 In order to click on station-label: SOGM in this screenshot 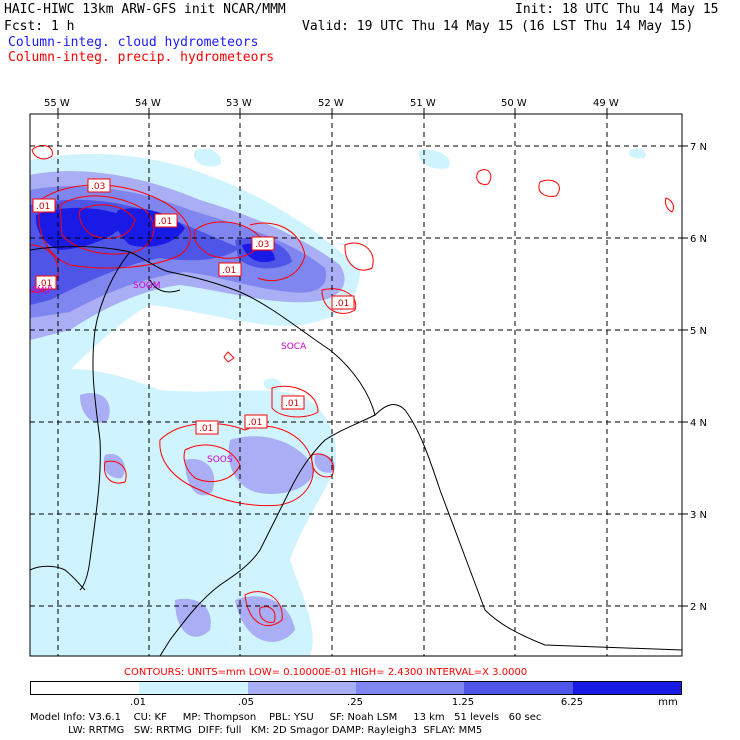, I will do `click(147, 286)`.